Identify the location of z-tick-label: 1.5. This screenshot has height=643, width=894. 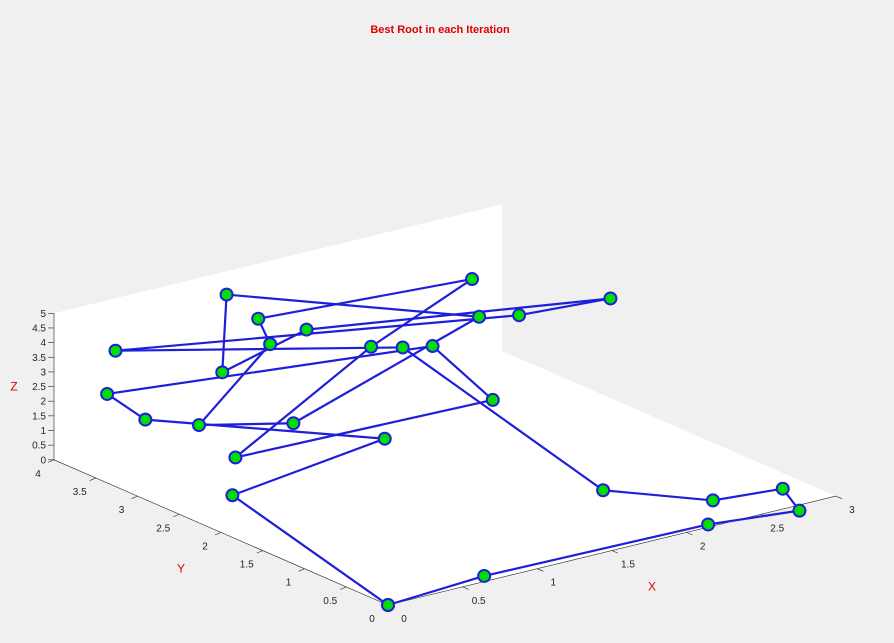
(39, 416).